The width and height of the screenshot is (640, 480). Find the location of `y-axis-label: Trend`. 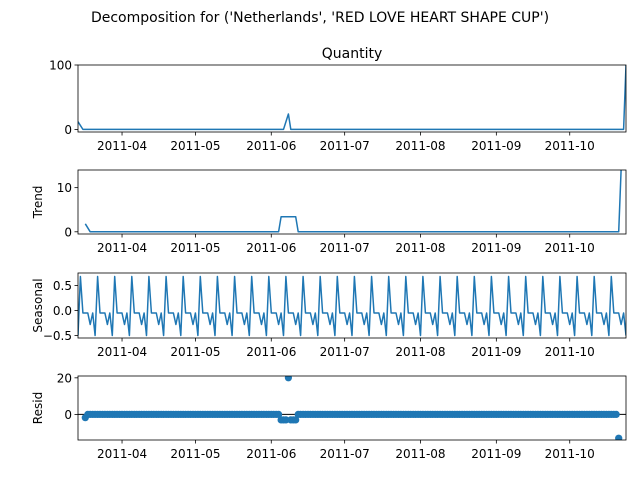

y-axis-label: Trend is located at coordinates (38, 203).